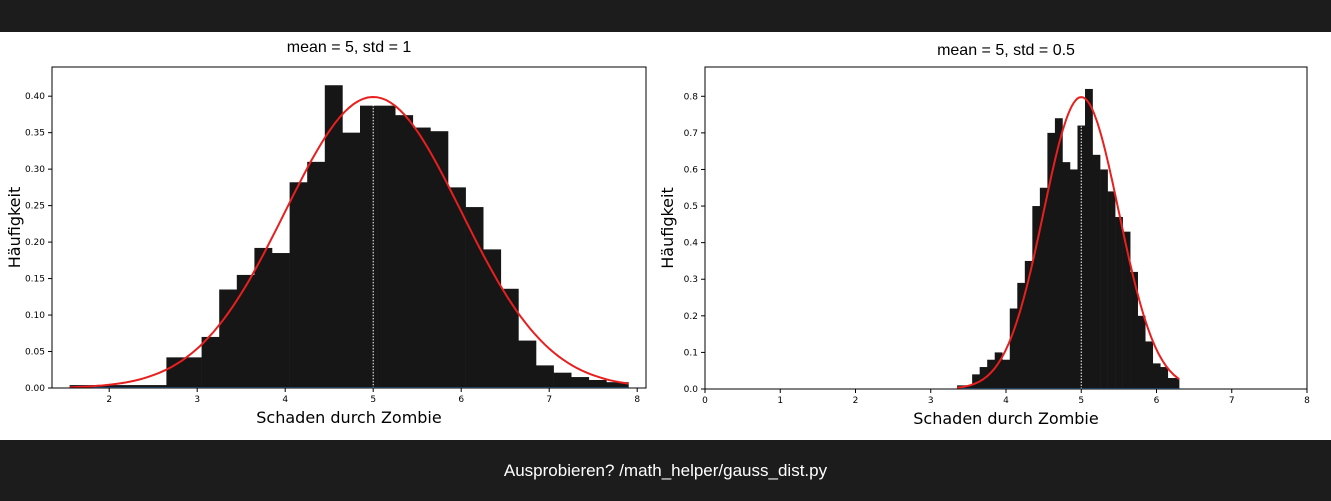 The height and width of the screenshot is (501, 1331). What do you see at coordinates (691, 390) in the screenshot?
I see `y-tick-label: 0.0` at bounding box center [691, 390].